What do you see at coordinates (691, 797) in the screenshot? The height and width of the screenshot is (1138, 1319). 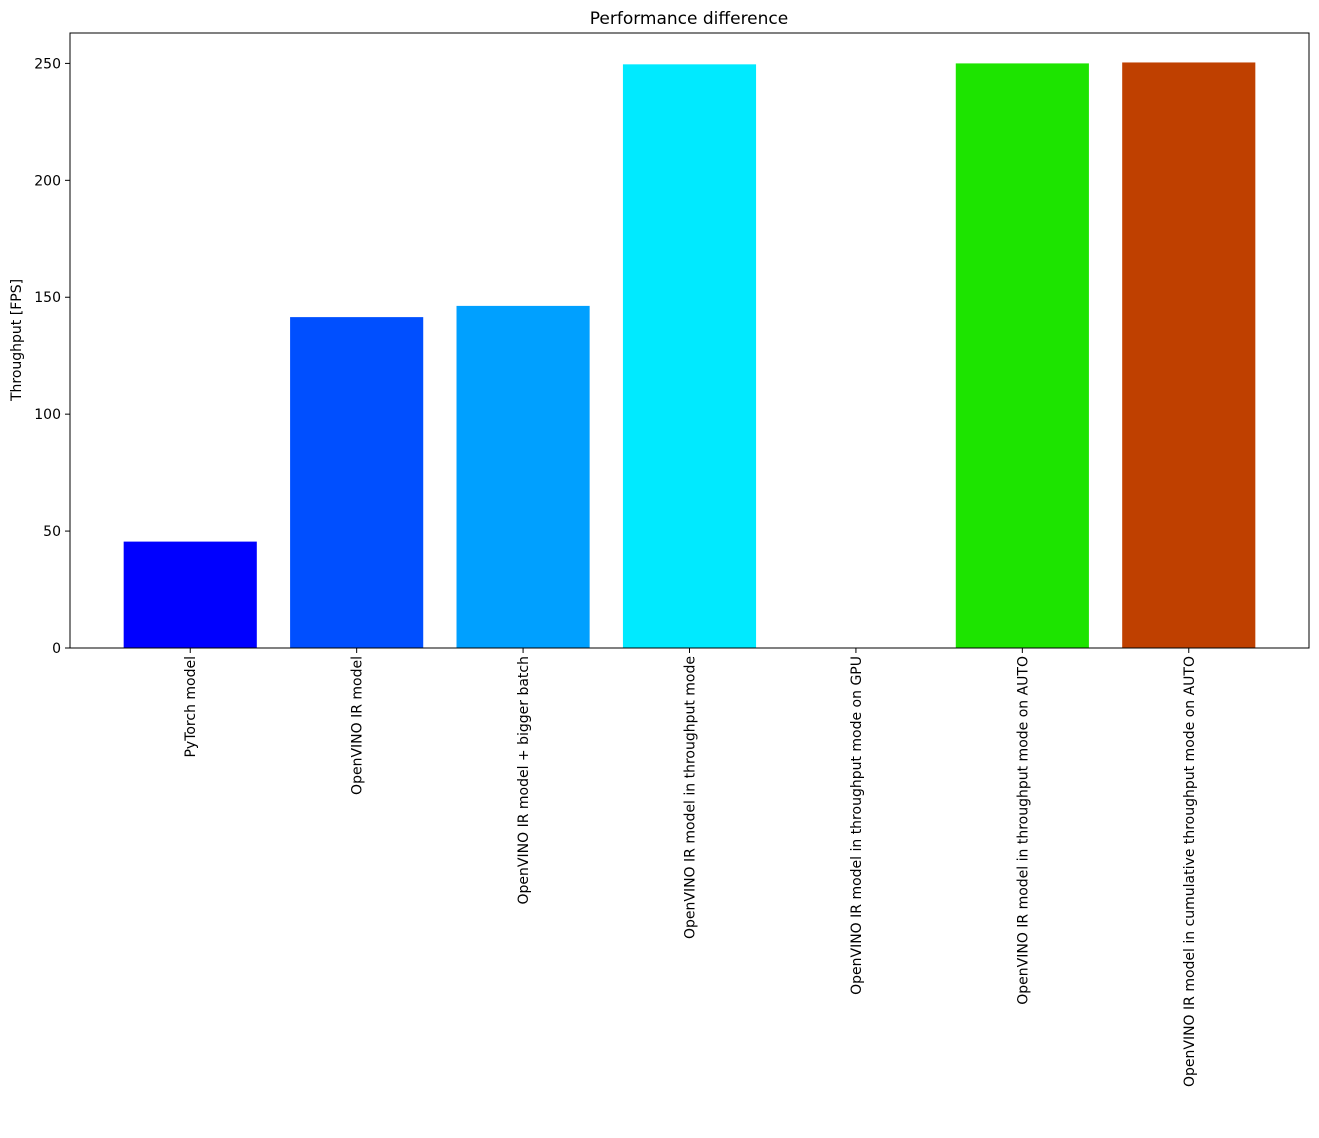 I see `x-tick-label: OpenVINO IR model in throughput mode` at bounding box center [691, 797].